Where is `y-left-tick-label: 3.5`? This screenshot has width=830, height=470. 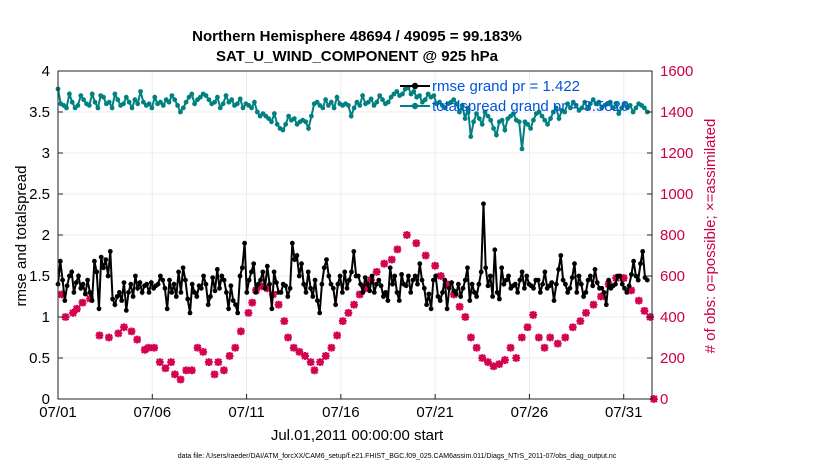
y-left-tick-label: 3.5 is located at coordinates (39, 112).